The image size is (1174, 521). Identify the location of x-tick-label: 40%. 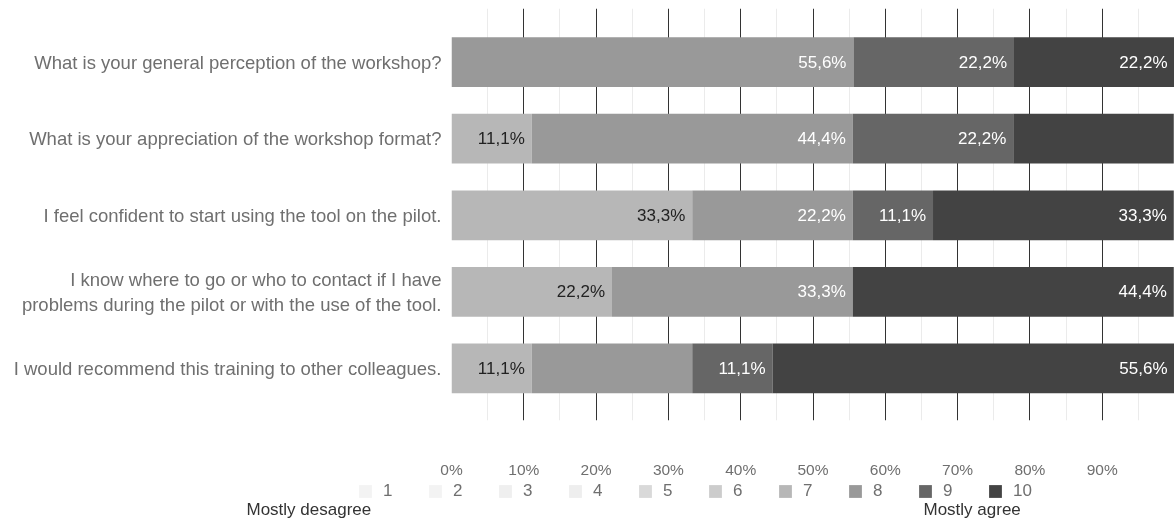
(741, 469).